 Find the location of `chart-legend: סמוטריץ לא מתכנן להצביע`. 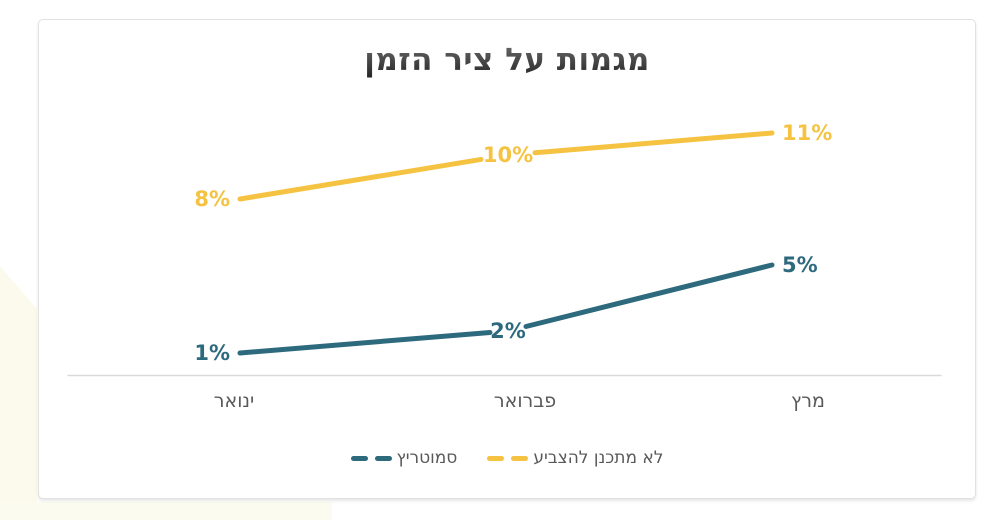

chart-legend: סמוטריץ לא מתכנן להצביע is located at coordinates (507, 458).